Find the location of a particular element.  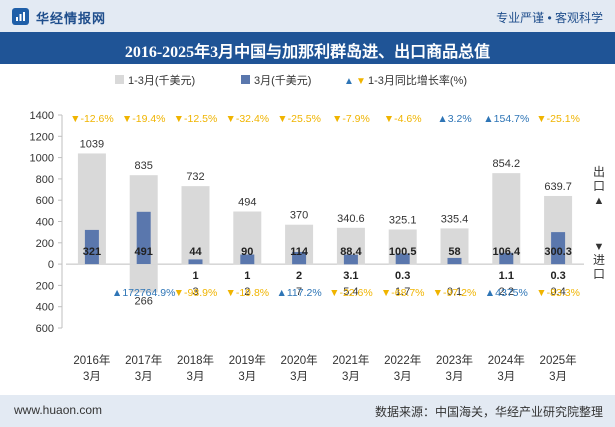

import-cumulative-label: 2 is located at coordinates (247, 292).